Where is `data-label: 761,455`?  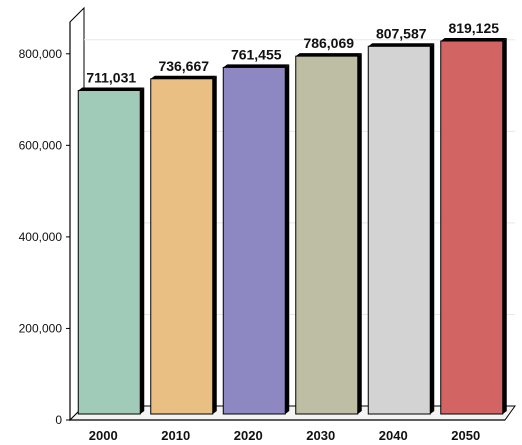
data-label: 761,455 is located at coordinates (256, 54).